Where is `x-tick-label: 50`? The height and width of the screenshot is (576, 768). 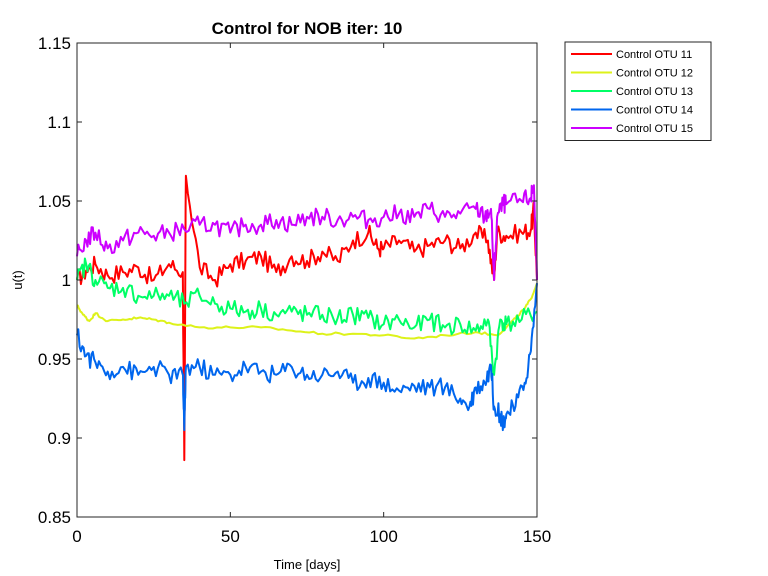 x-tick-label: 50 is located at coordinates (230, 536).